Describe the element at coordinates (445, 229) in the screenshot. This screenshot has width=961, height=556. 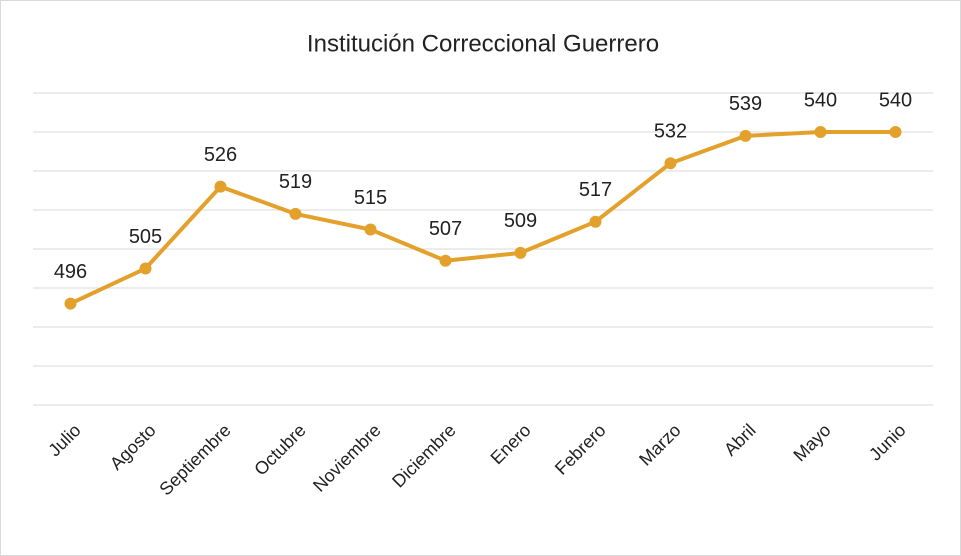
I see `data-label: 507` at that location.